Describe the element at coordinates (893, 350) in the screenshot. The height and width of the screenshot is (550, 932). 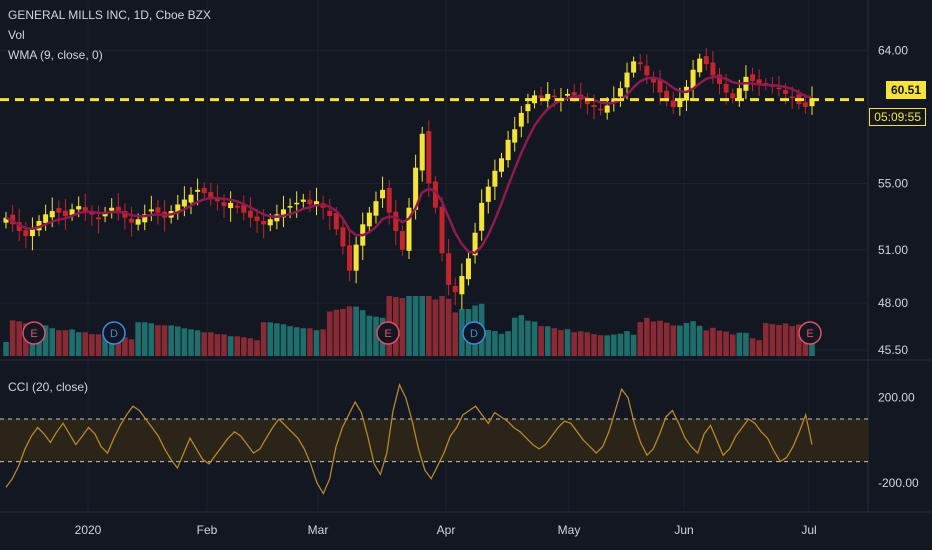
I see `price-tick-label: 45.50` at that location.